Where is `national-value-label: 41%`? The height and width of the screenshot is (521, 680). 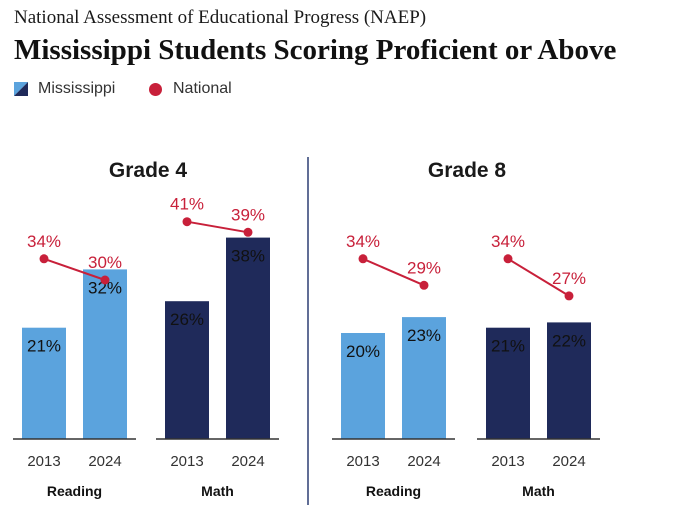
national-value-label: 41% is located at coordinates (187, 204).